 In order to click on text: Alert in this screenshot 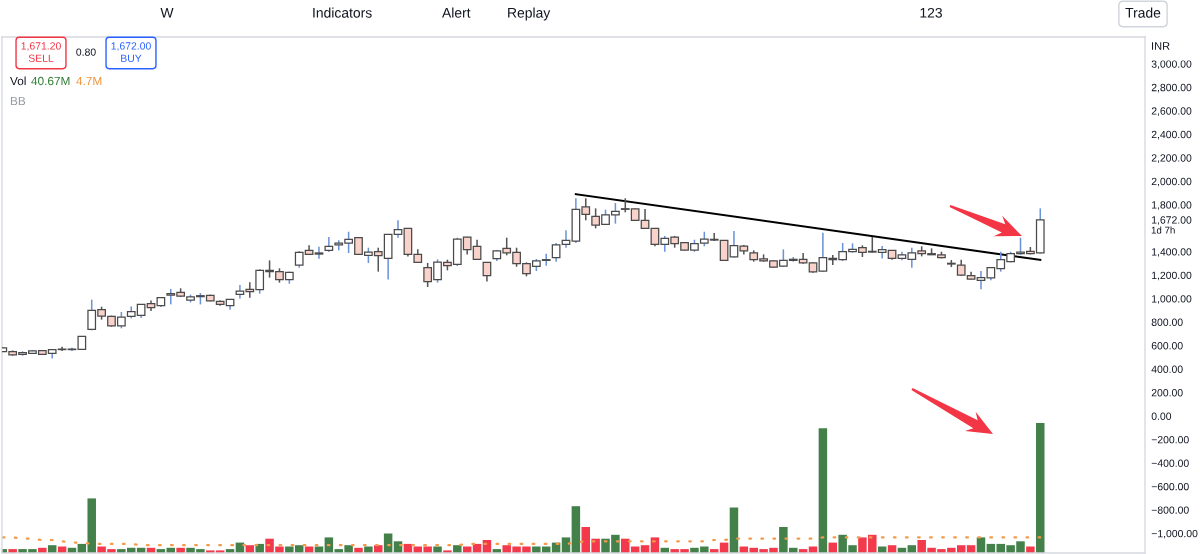, I will do `click(456, 12)`.